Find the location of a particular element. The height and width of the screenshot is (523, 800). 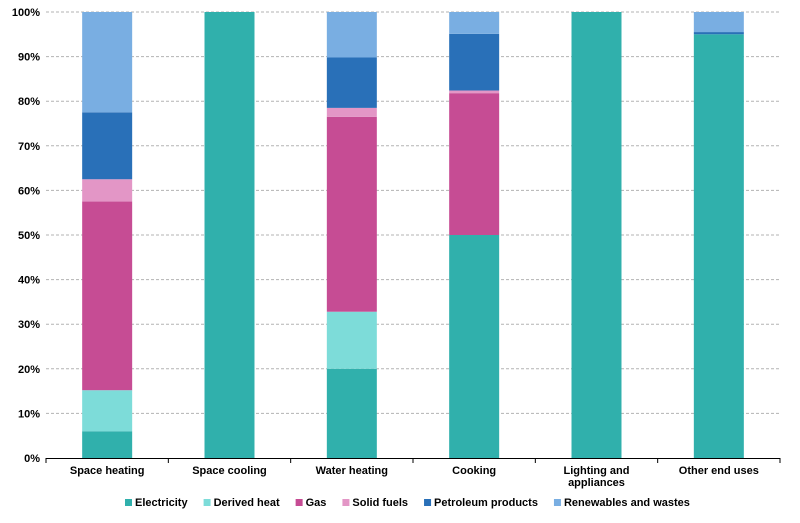

bar-segment-renewables-and-wastes-other-end-uses is located at coordinates (718, 22).